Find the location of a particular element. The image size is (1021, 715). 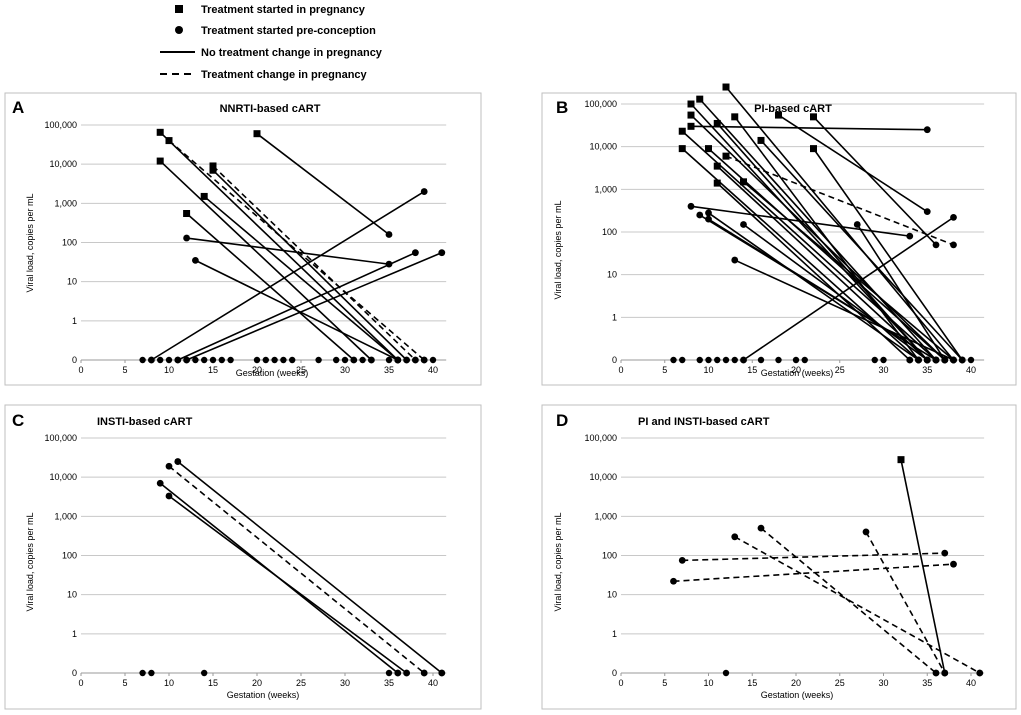

legend-circle-marker is located at coordinates (179, 30).